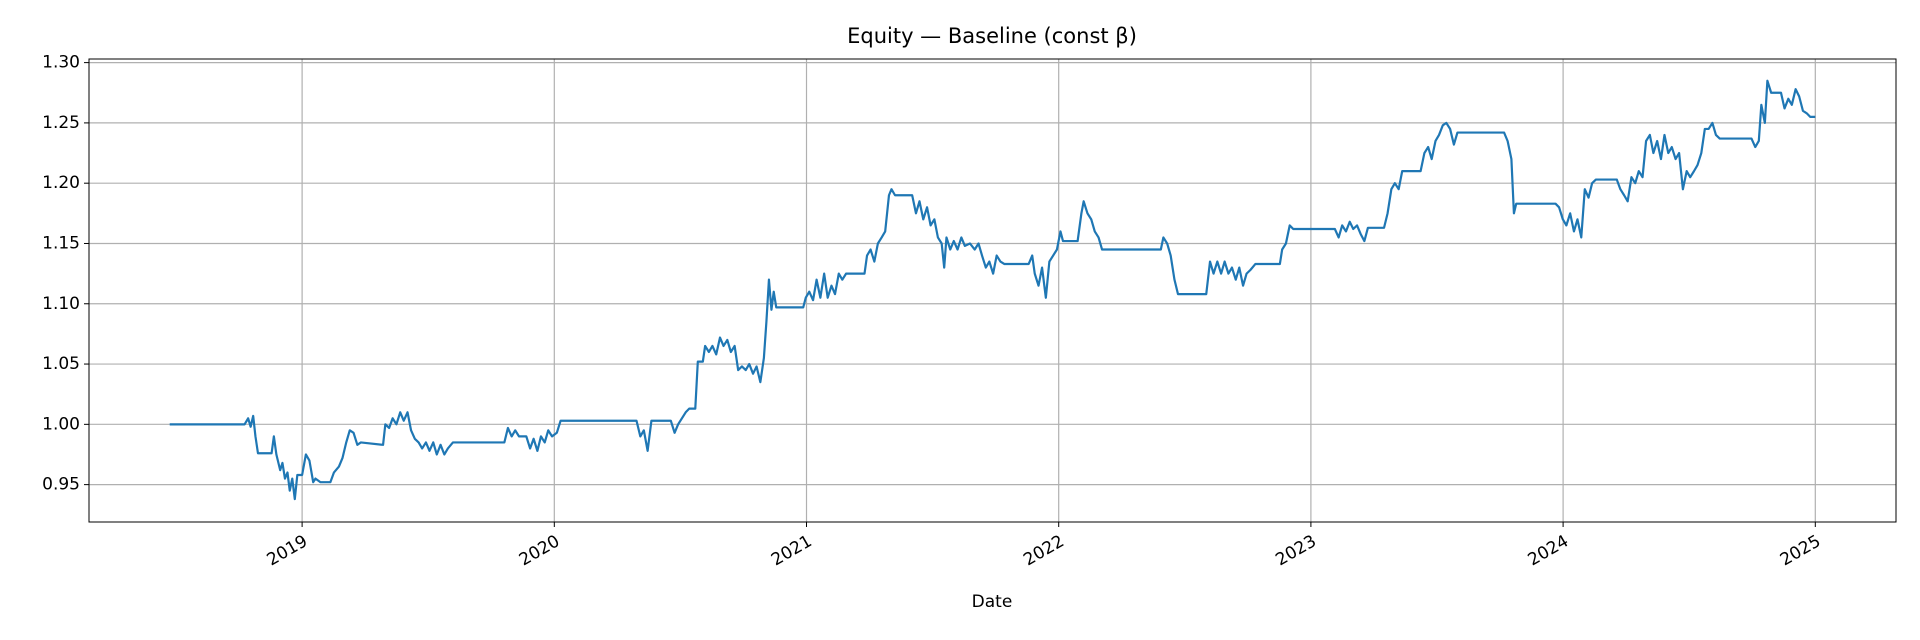  Describe the element at coordinates (61, 485) in the screenshot. I see `y-tick-label: 0.95` at that location.